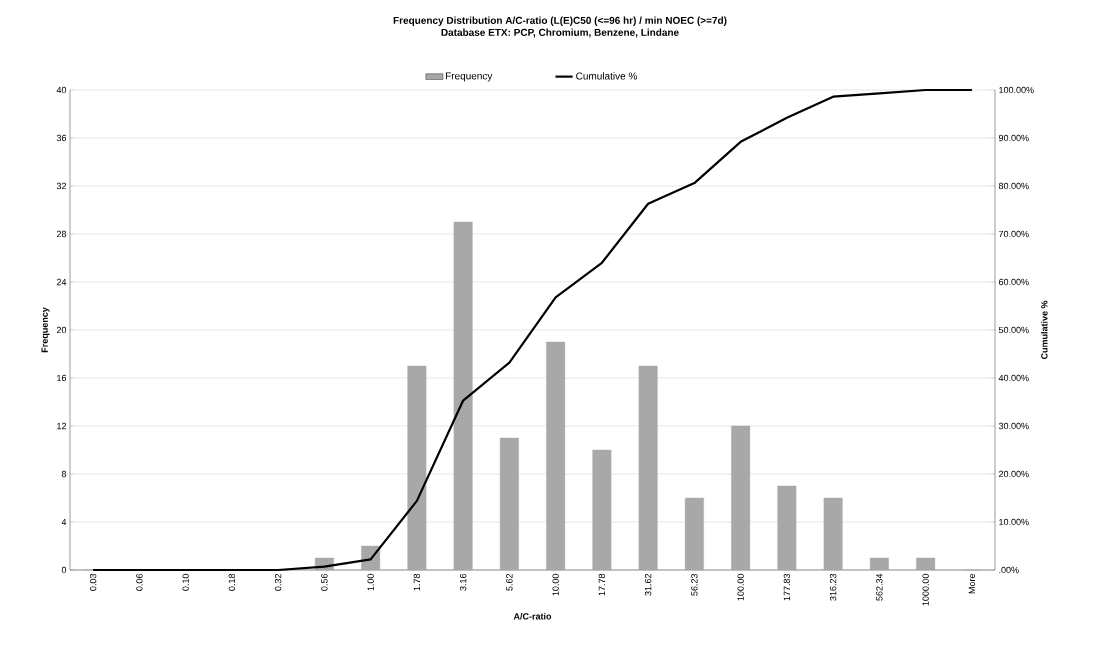 The width and height of the screenshot is (1120, 663). I want to click on y2-tick-label: 60.00%, so click(1013, 282).